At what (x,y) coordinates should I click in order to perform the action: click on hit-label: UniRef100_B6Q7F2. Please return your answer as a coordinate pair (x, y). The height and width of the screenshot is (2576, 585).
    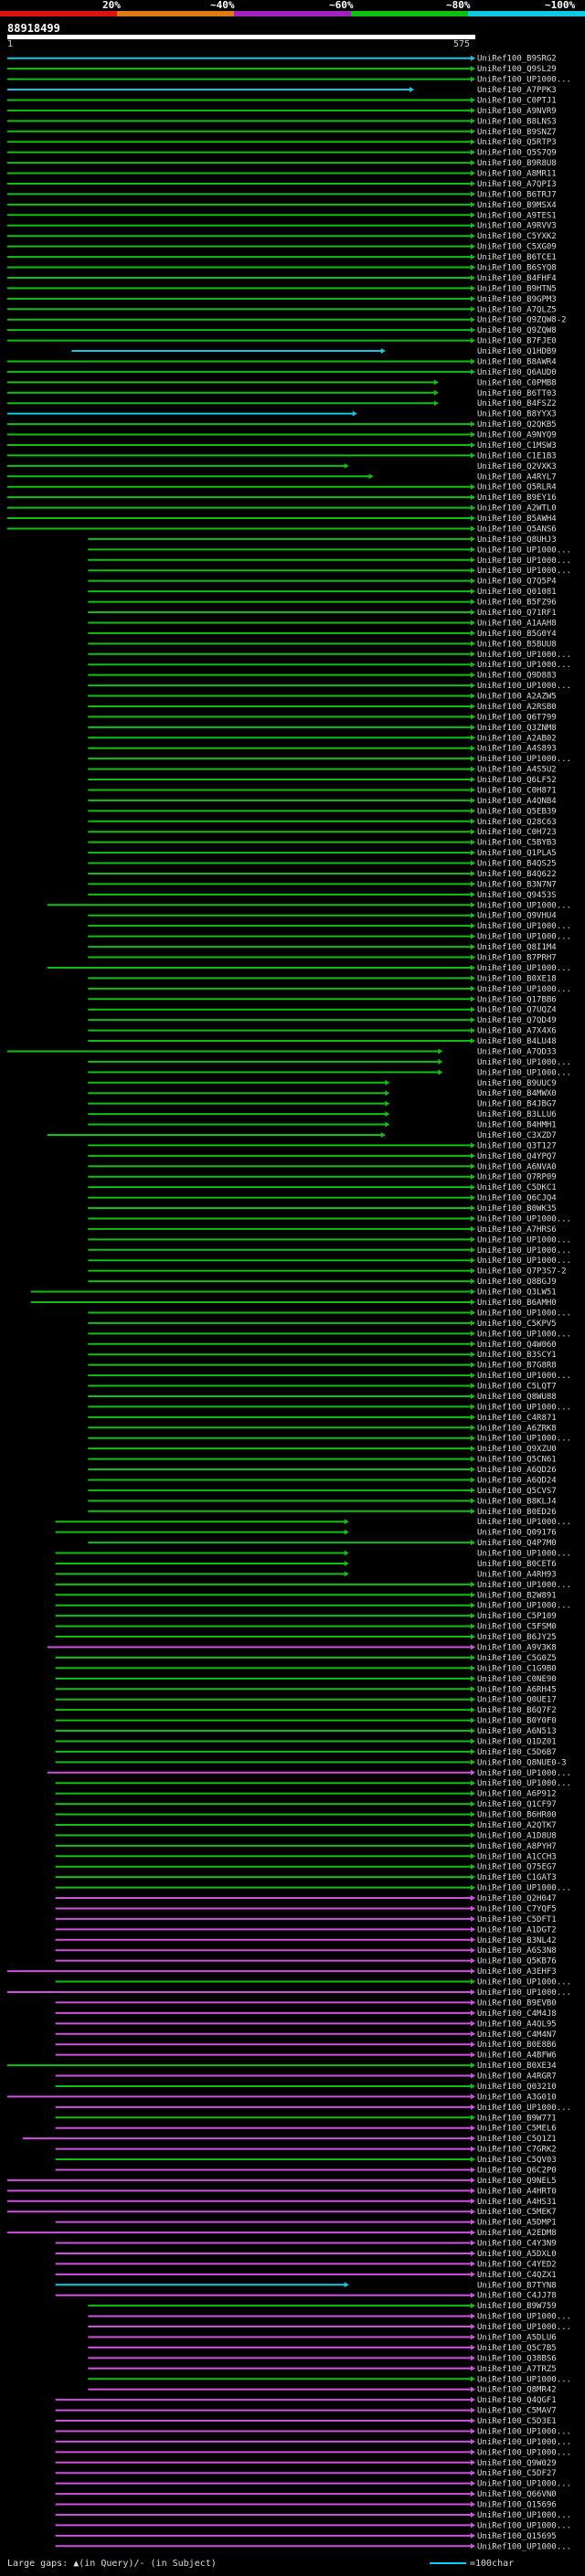
    Looking at the image, I should click on (517, 1710).